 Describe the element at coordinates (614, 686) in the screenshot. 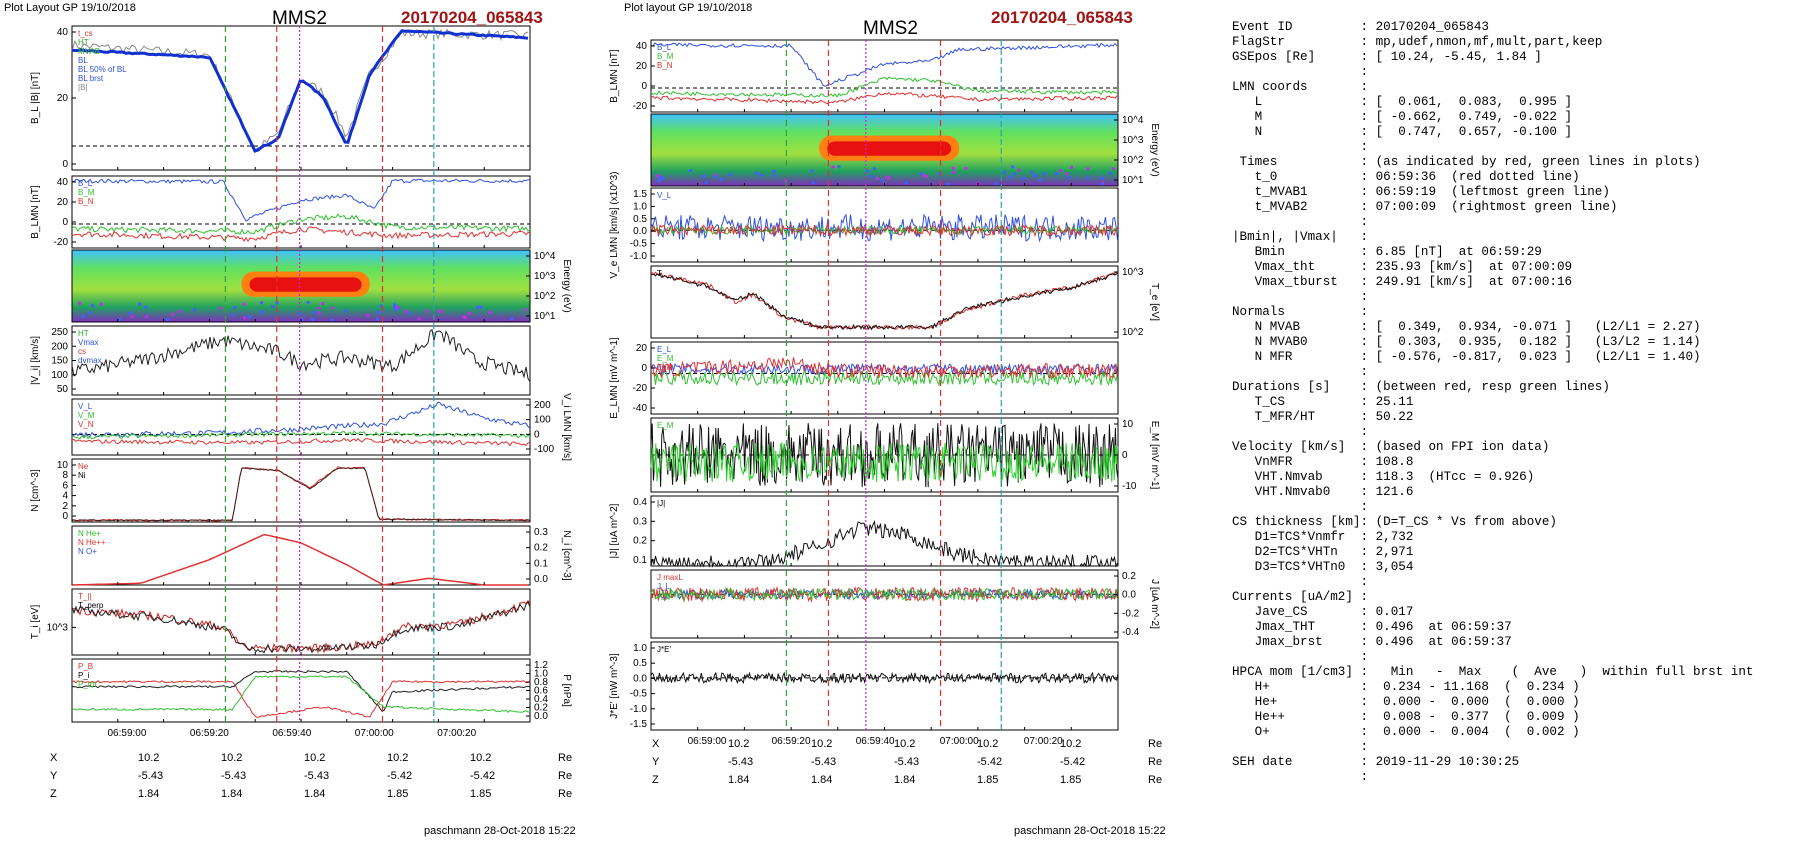

I see `y-axis-label: J*E' [nW m^-3]` at that location.